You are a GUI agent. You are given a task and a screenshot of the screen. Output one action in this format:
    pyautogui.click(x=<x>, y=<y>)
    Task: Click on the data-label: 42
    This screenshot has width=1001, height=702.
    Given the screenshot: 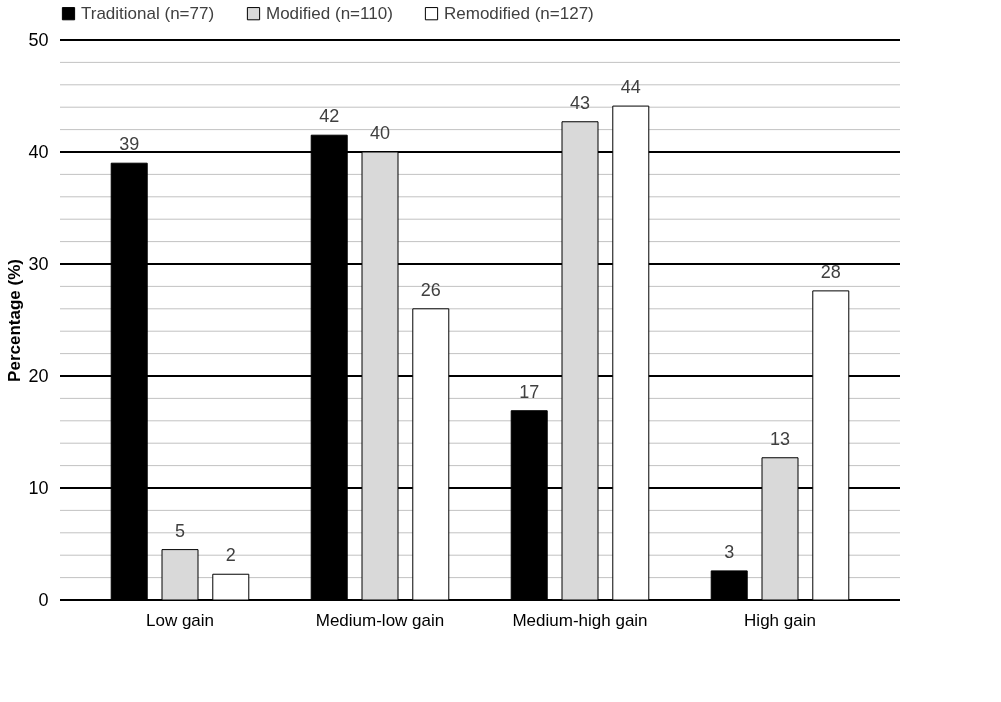 What is the action you would take?
    pyautogui.click(x=329, y=116)
    